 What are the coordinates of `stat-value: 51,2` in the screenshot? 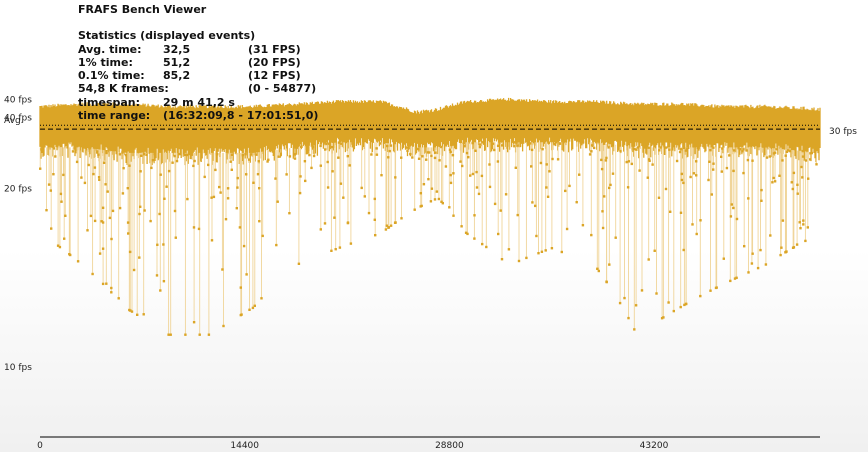 It's located at (177, 62).